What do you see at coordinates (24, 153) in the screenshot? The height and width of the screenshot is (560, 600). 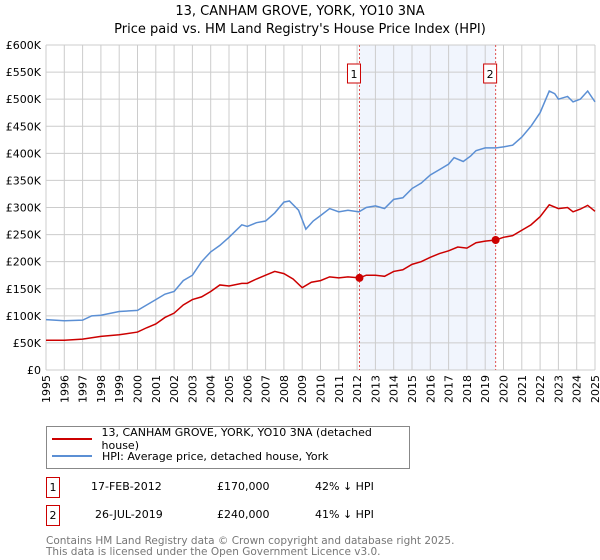 I see `y-tick-label: £400K` at bounding box center [24, 153].